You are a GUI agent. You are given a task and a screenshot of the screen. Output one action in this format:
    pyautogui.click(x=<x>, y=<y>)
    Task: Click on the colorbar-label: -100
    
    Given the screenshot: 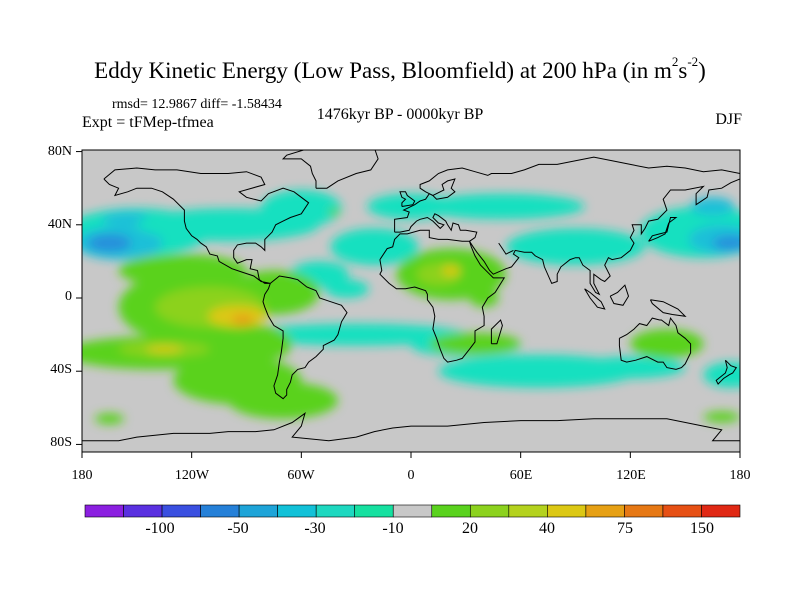 What is the action you would take?
    pyautogui.click(x=160, y=528)
    